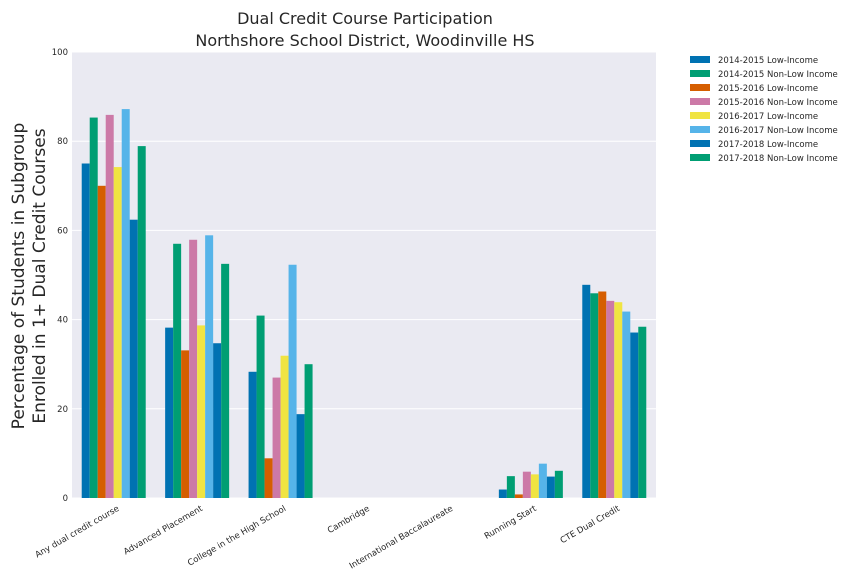  I want to click on x-tick-label: Running Start, so click(511, 523).